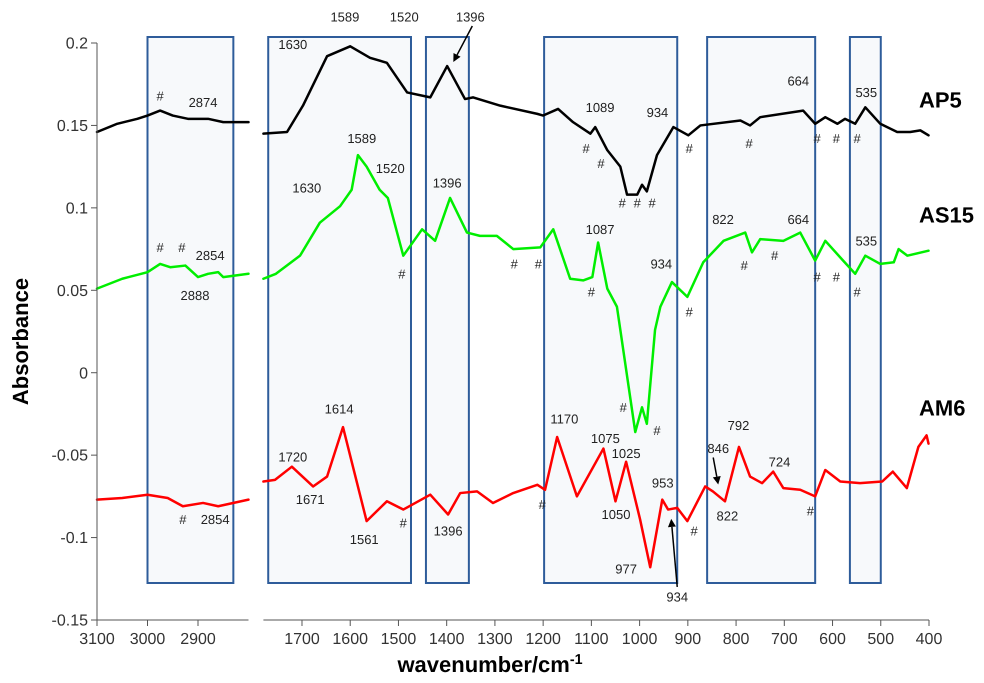  I want to click on y-tick-label: -0.05, so click(70, 456).